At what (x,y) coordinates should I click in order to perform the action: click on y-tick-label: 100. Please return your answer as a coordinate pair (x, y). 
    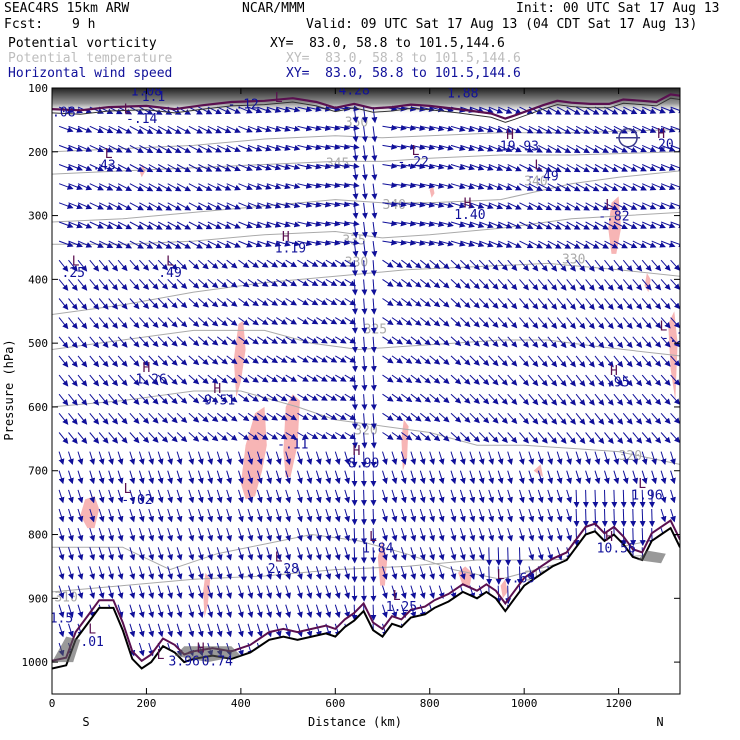
    Looking at the image, I should click on (38, 88).